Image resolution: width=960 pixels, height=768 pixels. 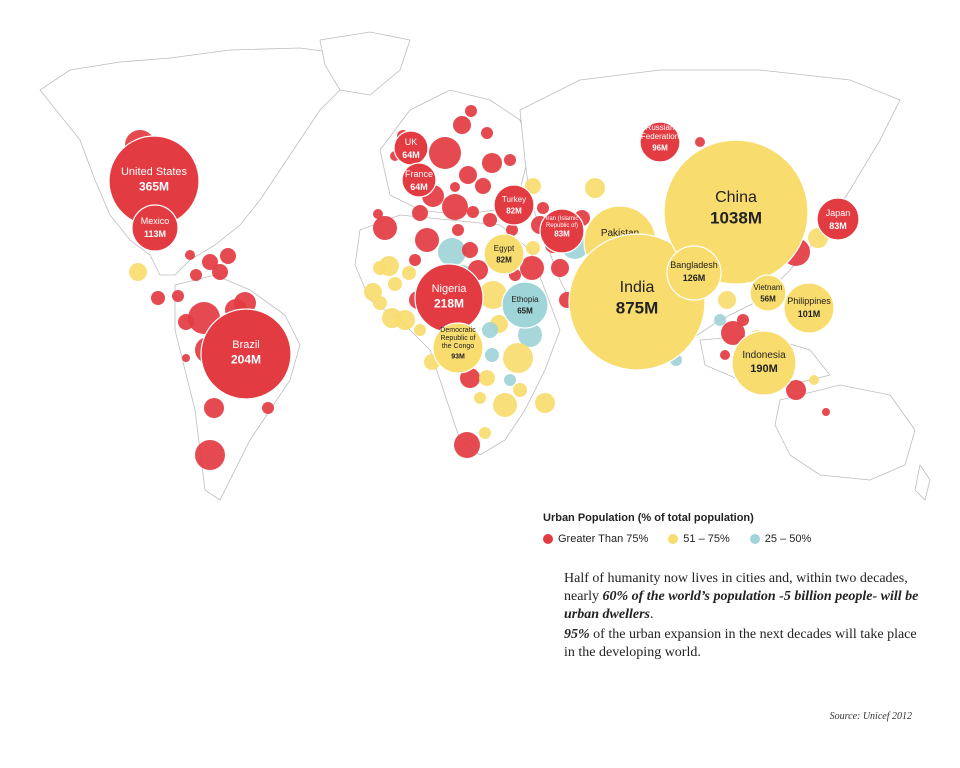 I want to click on source-note: Source: Unicef 2012, so click(x=870, y=716).